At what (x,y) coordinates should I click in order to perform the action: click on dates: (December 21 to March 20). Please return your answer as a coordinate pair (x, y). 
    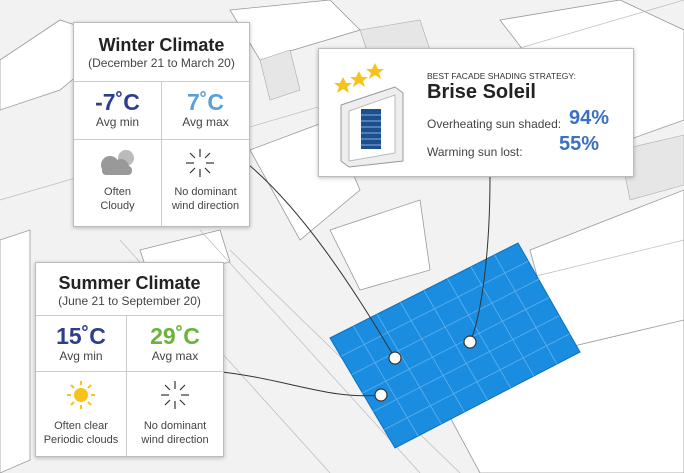
    Looking at the image, I should click on (161, 63).